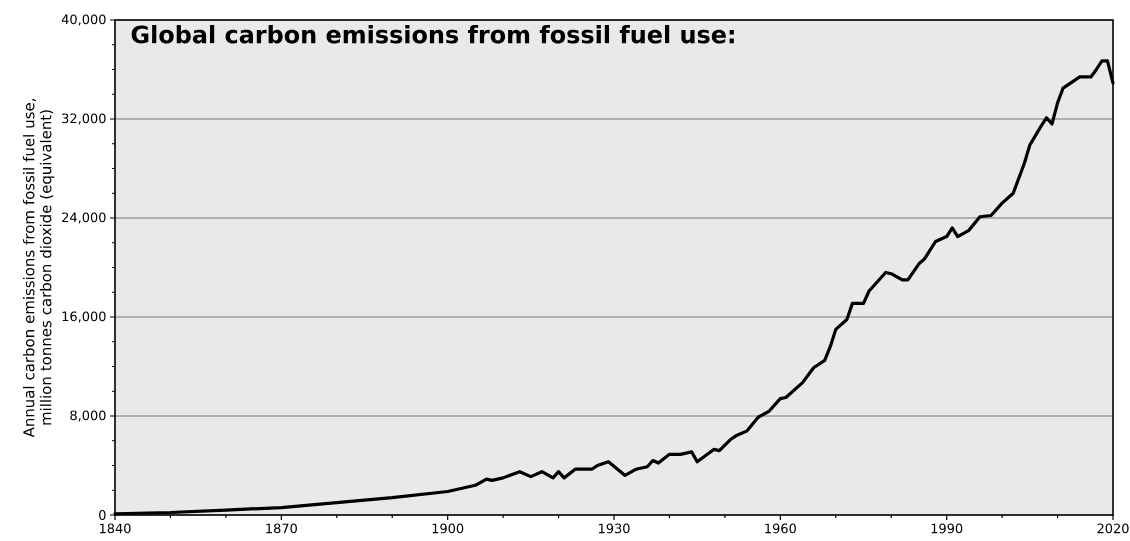  I want to click on y-tick-label: 16,000, so click(84, 317).